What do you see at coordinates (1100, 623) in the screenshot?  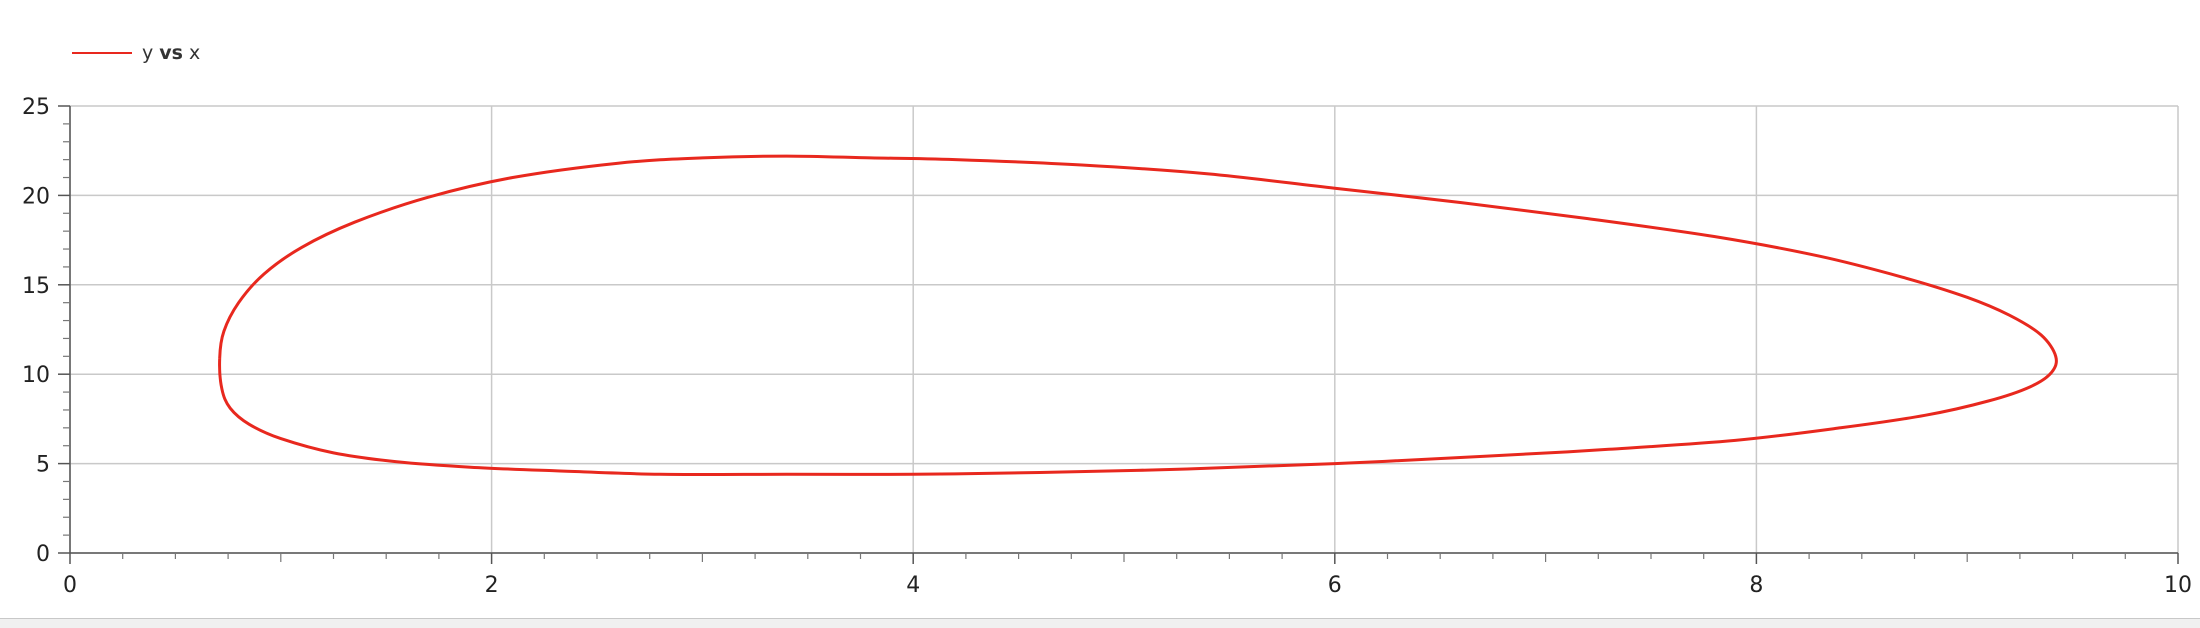 I see `bottom-scrollbar` at bounding box center [1100, 623].